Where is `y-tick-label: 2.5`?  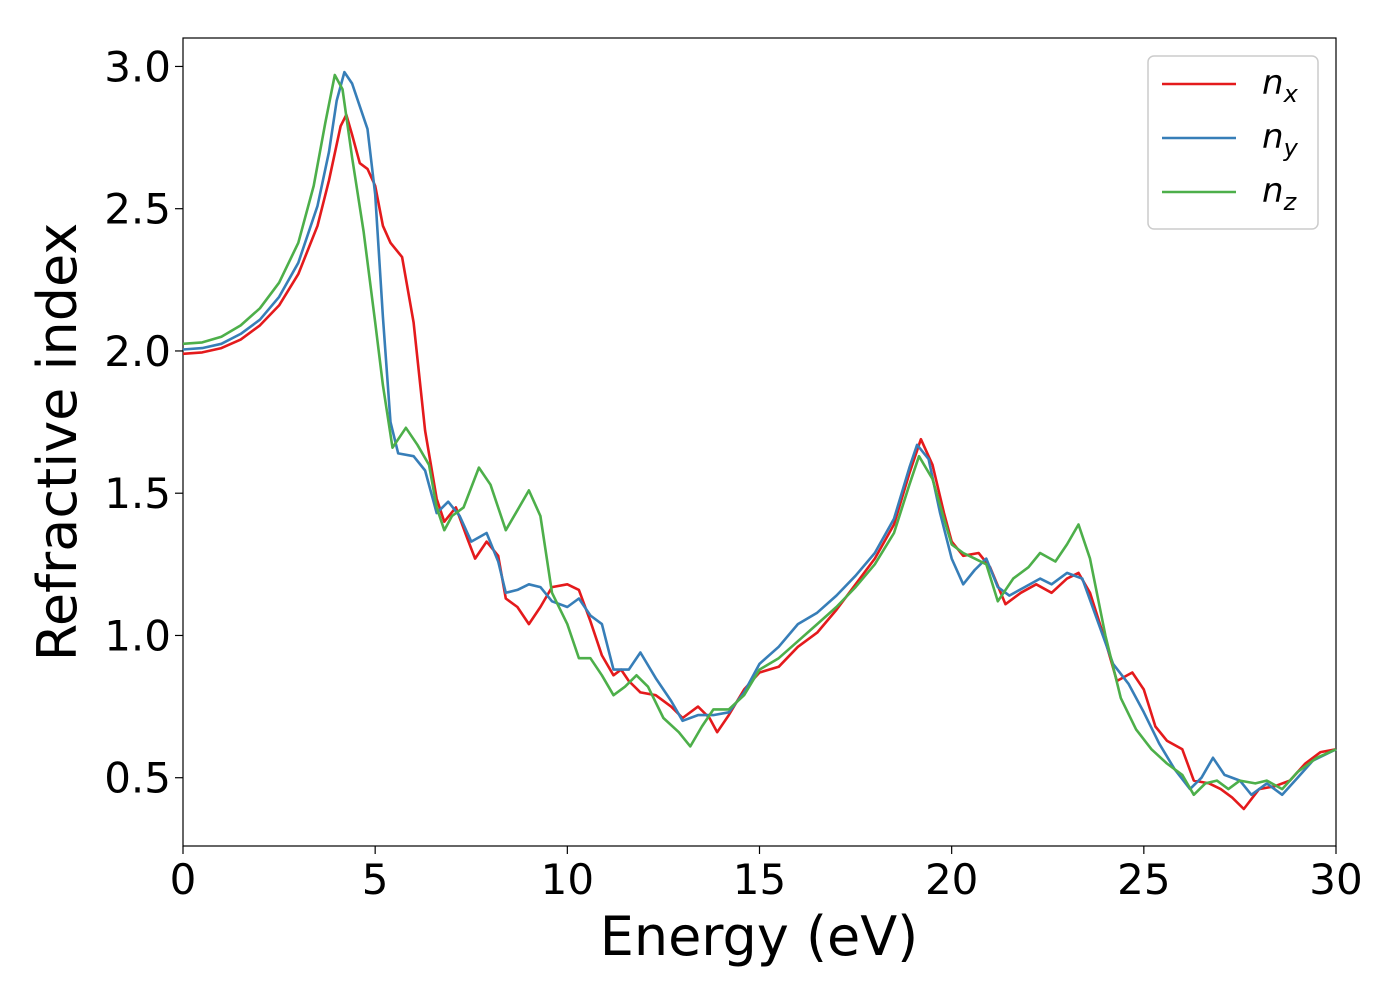 y-tick-label: 2.5 is located at coordinates (137, 209).